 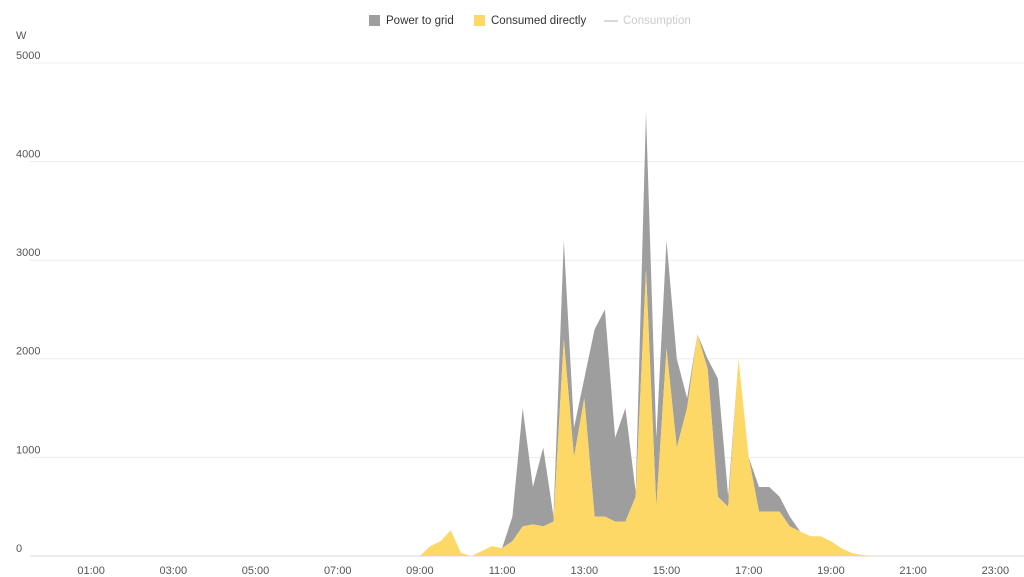 I want to click on y-tick-label: 1000, so click(x=28, y=450).